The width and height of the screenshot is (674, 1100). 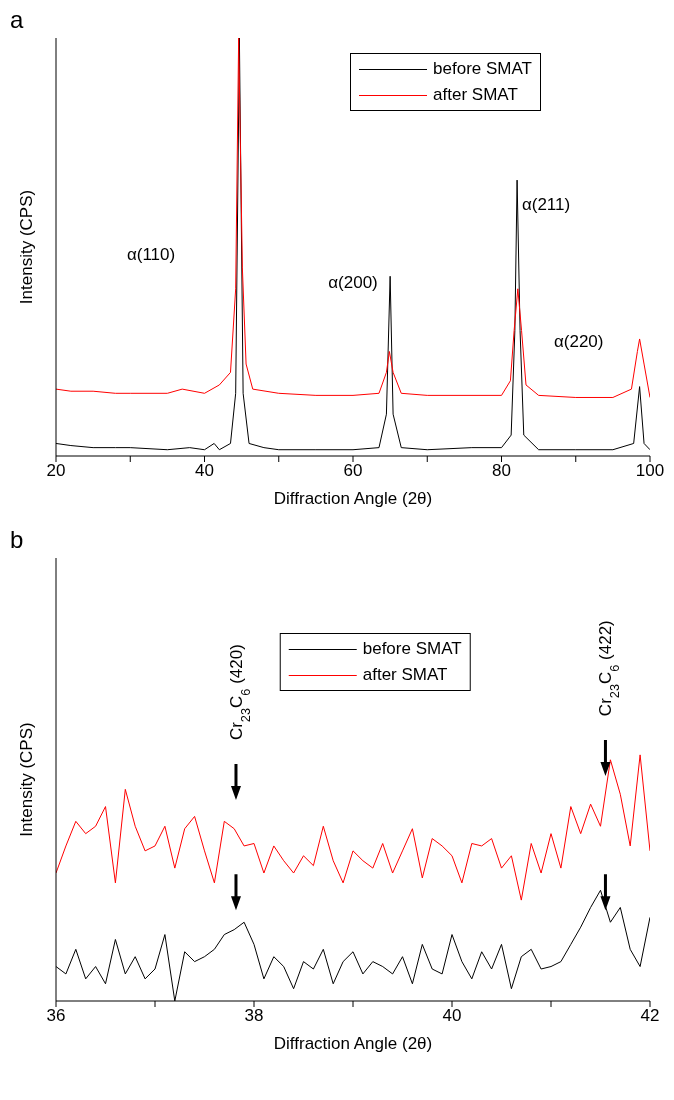 What do you see at coordinates (151, 255) in the screenshot?
I see `annotation: α(110)` at bounding box center [151, 255].